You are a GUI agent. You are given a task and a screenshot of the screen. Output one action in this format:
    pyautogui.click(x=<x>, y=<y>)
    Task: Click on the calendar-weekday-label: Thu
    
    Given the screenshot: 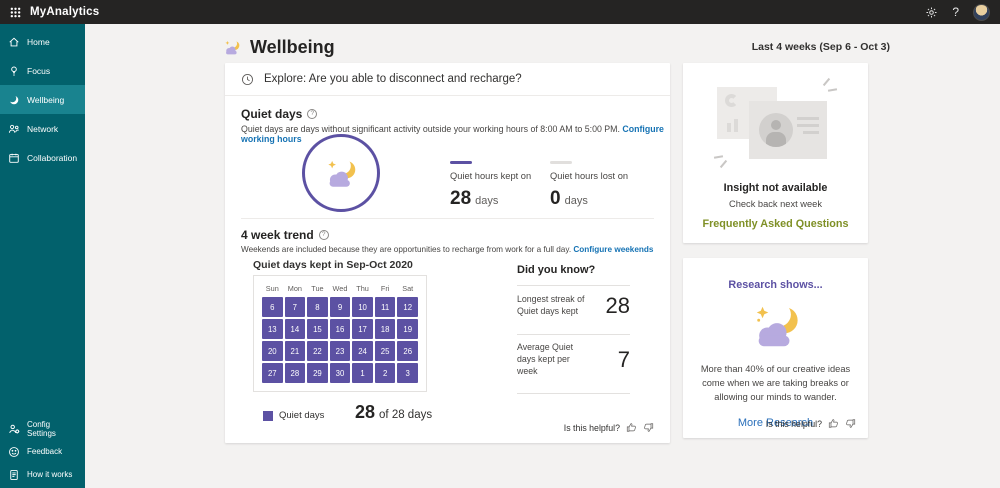 What is the action you would take?
    pyautogui.click(x=362, y=288)
    